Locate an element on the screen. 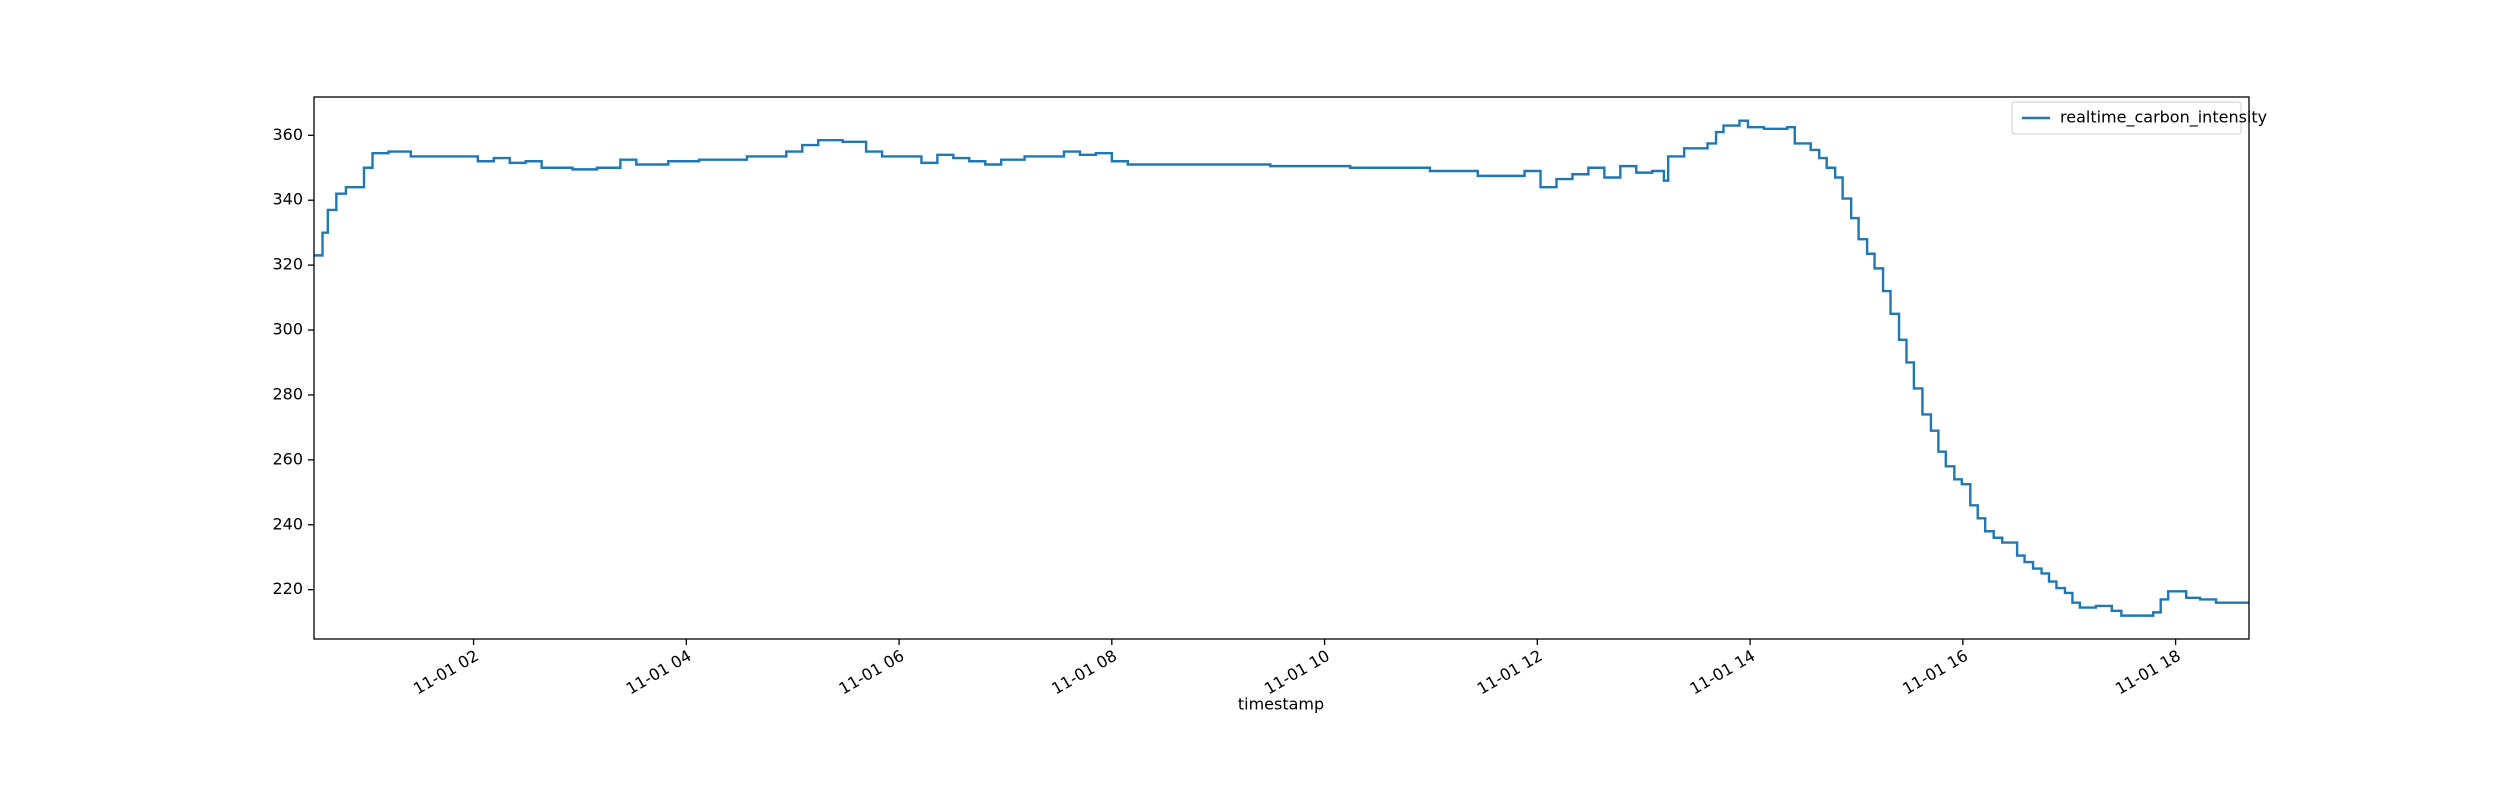  x-tick-label: 11-01 10 is located at coordinates (1297, 672).